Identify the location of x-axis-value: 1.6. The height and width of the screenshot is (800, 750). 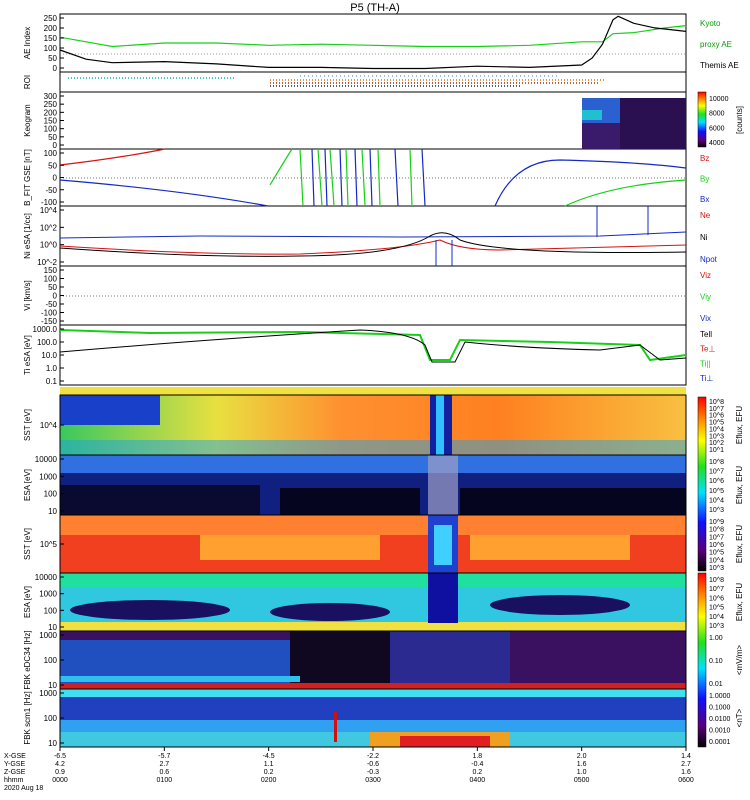
(582, 764).